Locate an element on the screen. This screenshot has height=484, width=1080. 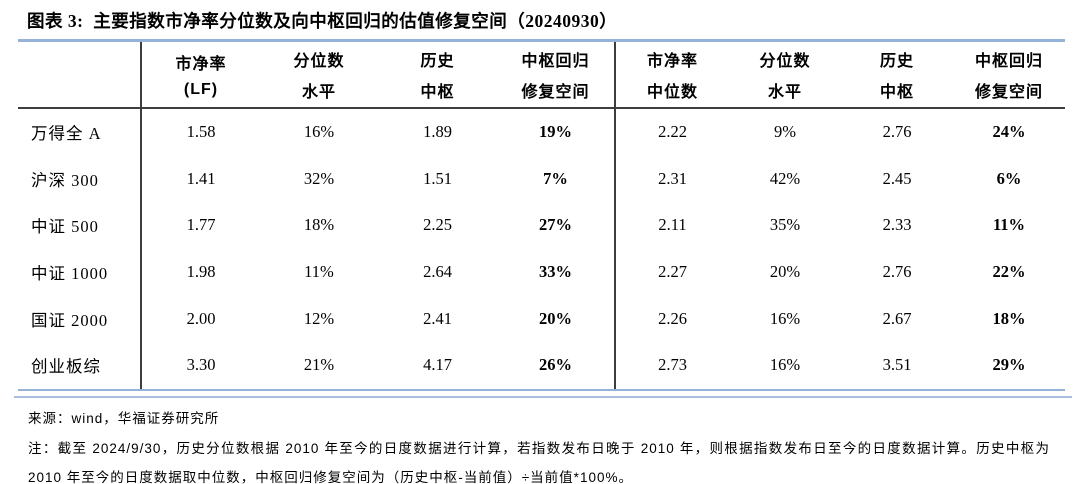
table-cell: 7% is located at coordinates (556, 179).